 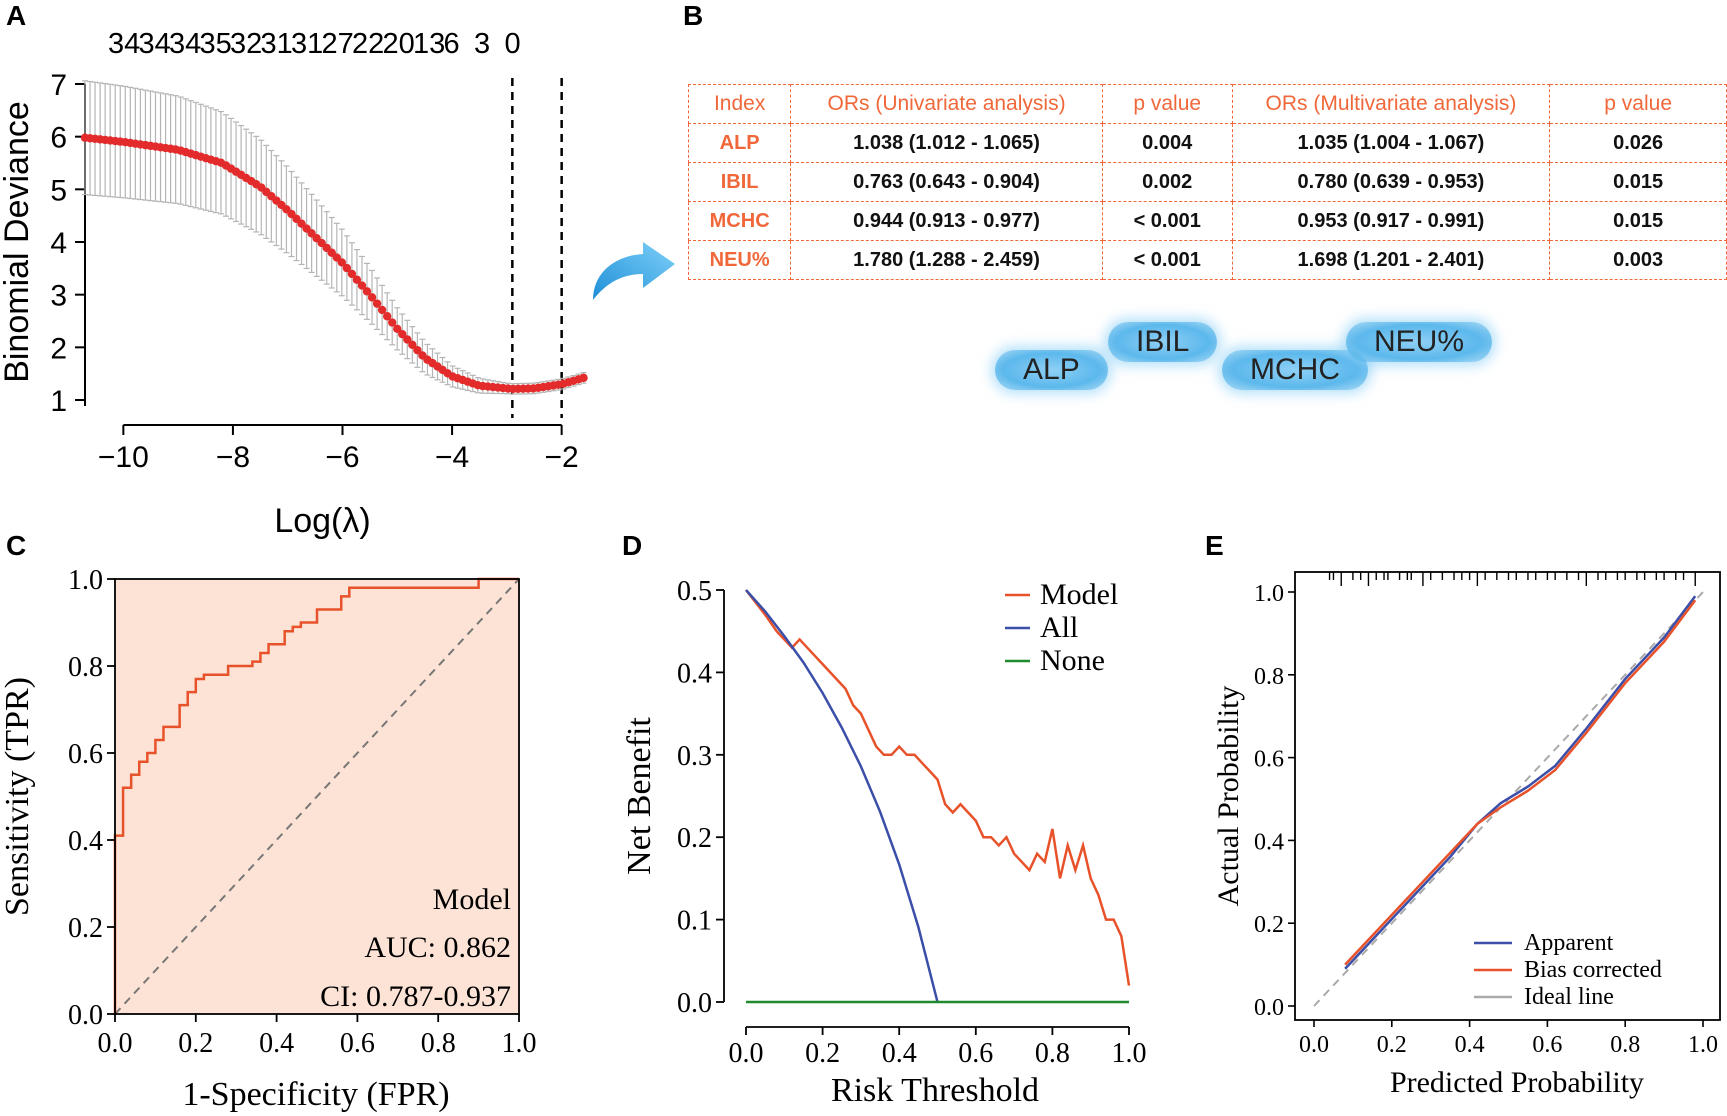 I want to click on panel-label-d: D, so click(x=632, y=545).